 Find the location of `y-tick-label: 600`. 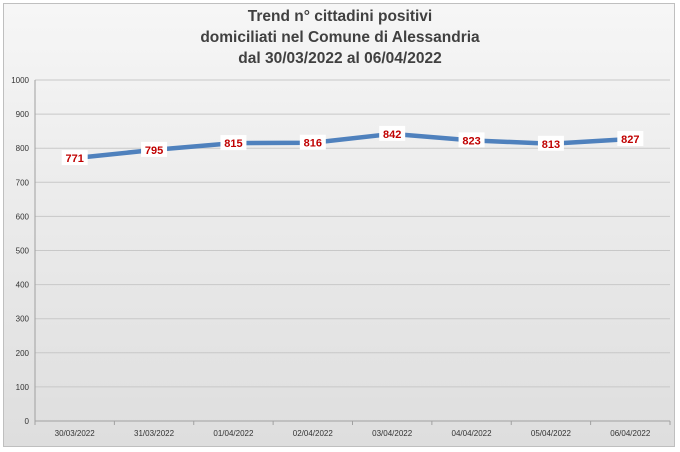

y-tick-label: 600 is located at coordinates (23, 216).